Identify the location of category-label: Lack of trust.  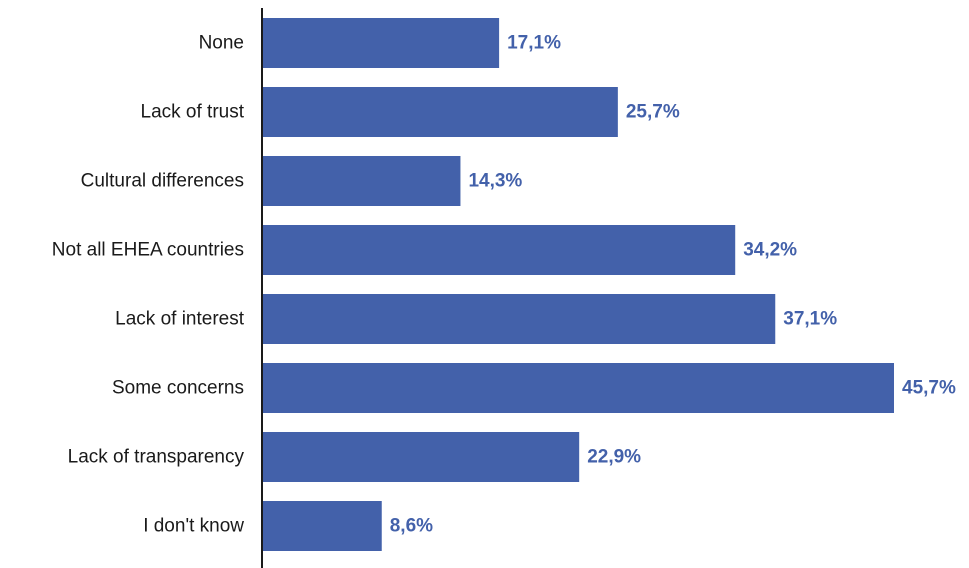
(193, 112).